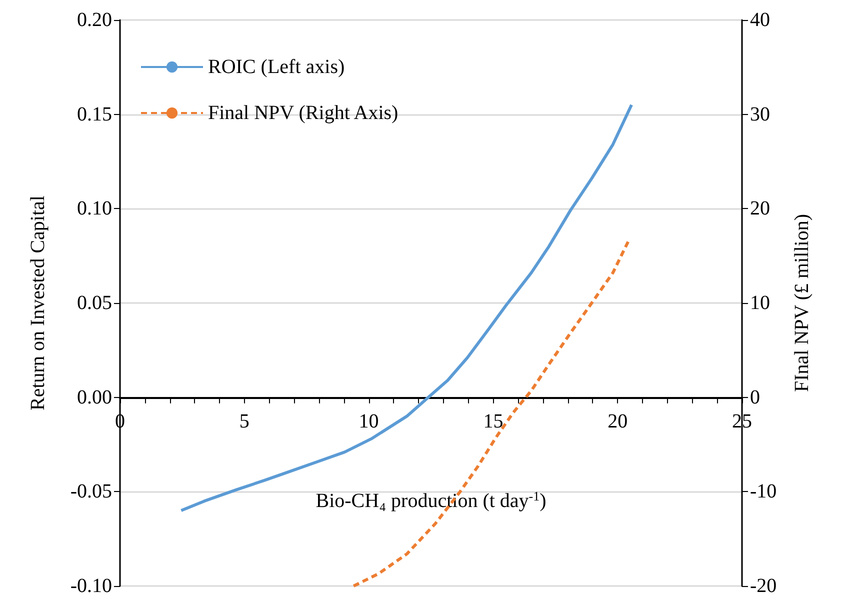 The width and height of the screenshot is (850, 599). I want to click on x-tick-label: 10, so click(368, 421).